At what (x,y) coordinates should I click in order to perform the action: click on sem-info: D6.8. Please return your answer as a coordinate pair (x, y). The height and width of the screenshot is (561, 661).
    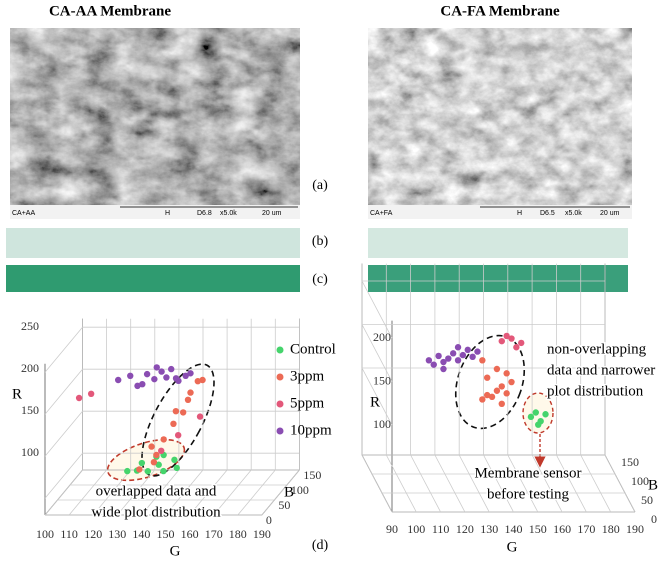
    Looking at the image, I should click on (204, 213).